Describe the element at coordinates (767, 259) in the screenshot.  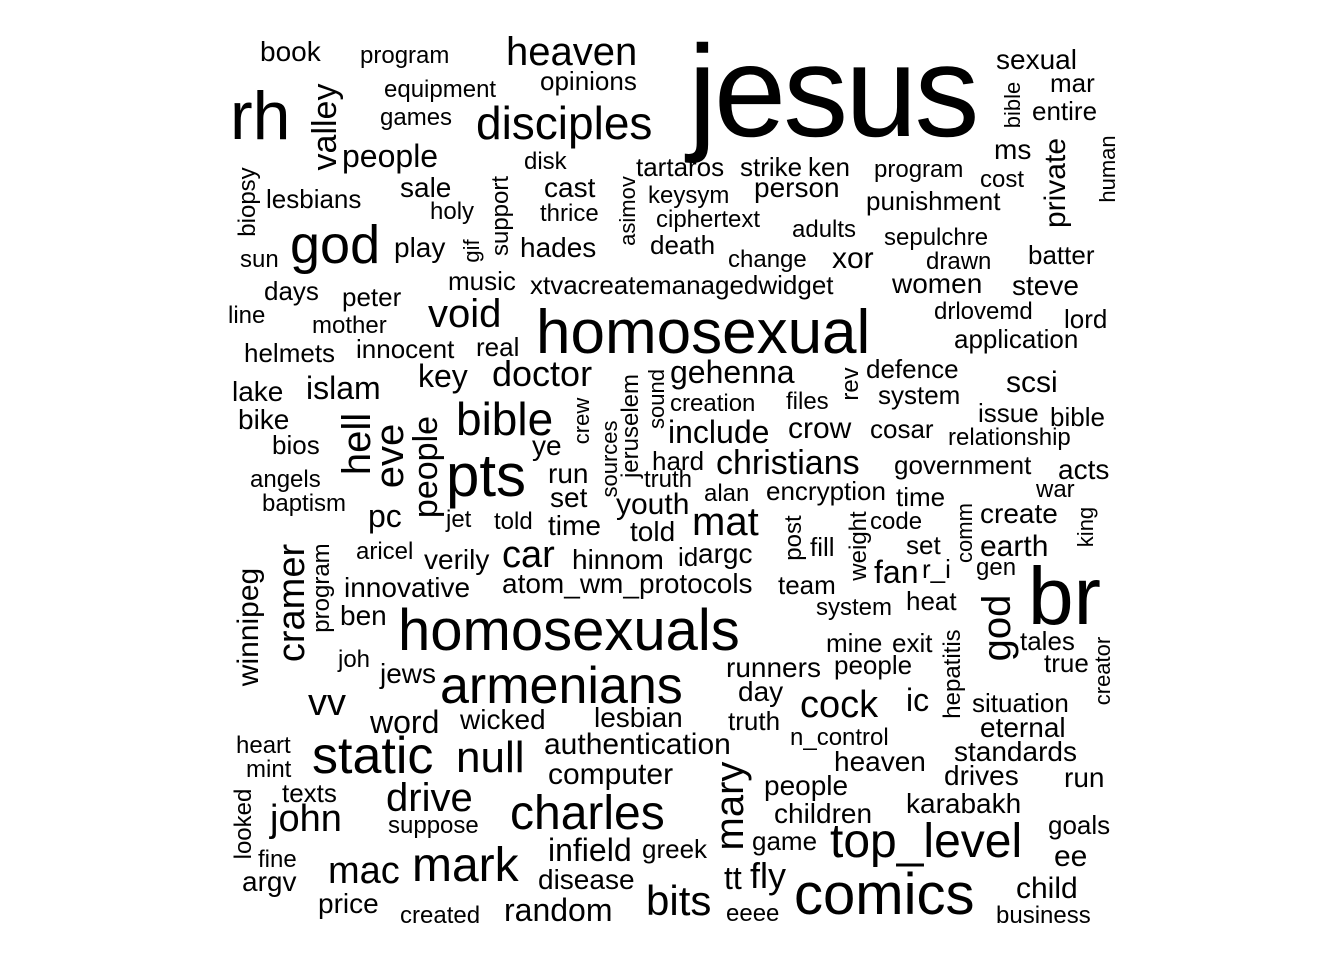
I see `word-change: change` at that location.